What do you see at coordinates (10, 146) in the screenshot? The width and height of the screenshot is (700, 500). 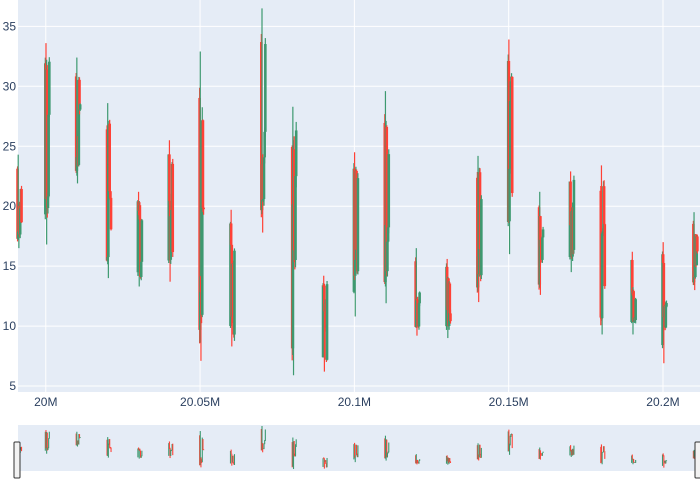 I see `y-tick-label: 25` at bounding box center [10, 146].